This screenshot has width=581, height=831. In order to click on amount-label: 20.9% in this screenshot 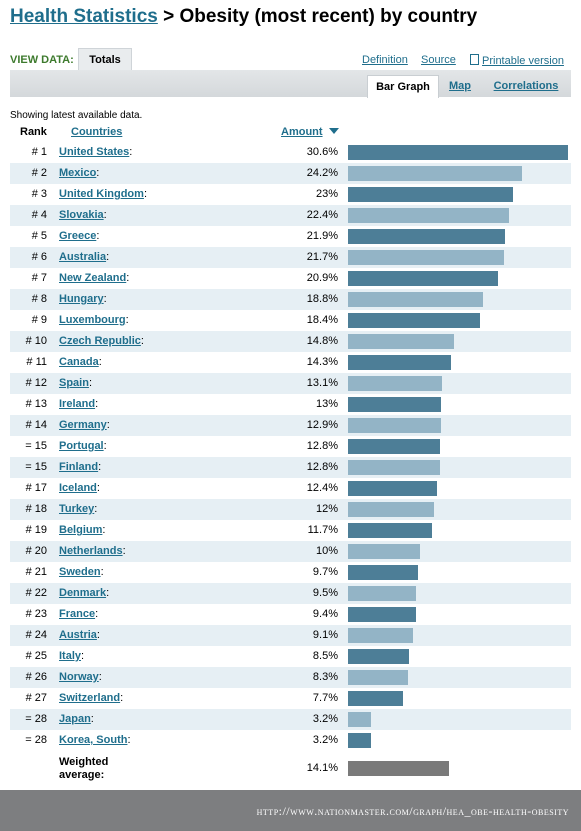, I will do `click(322, 278)`.